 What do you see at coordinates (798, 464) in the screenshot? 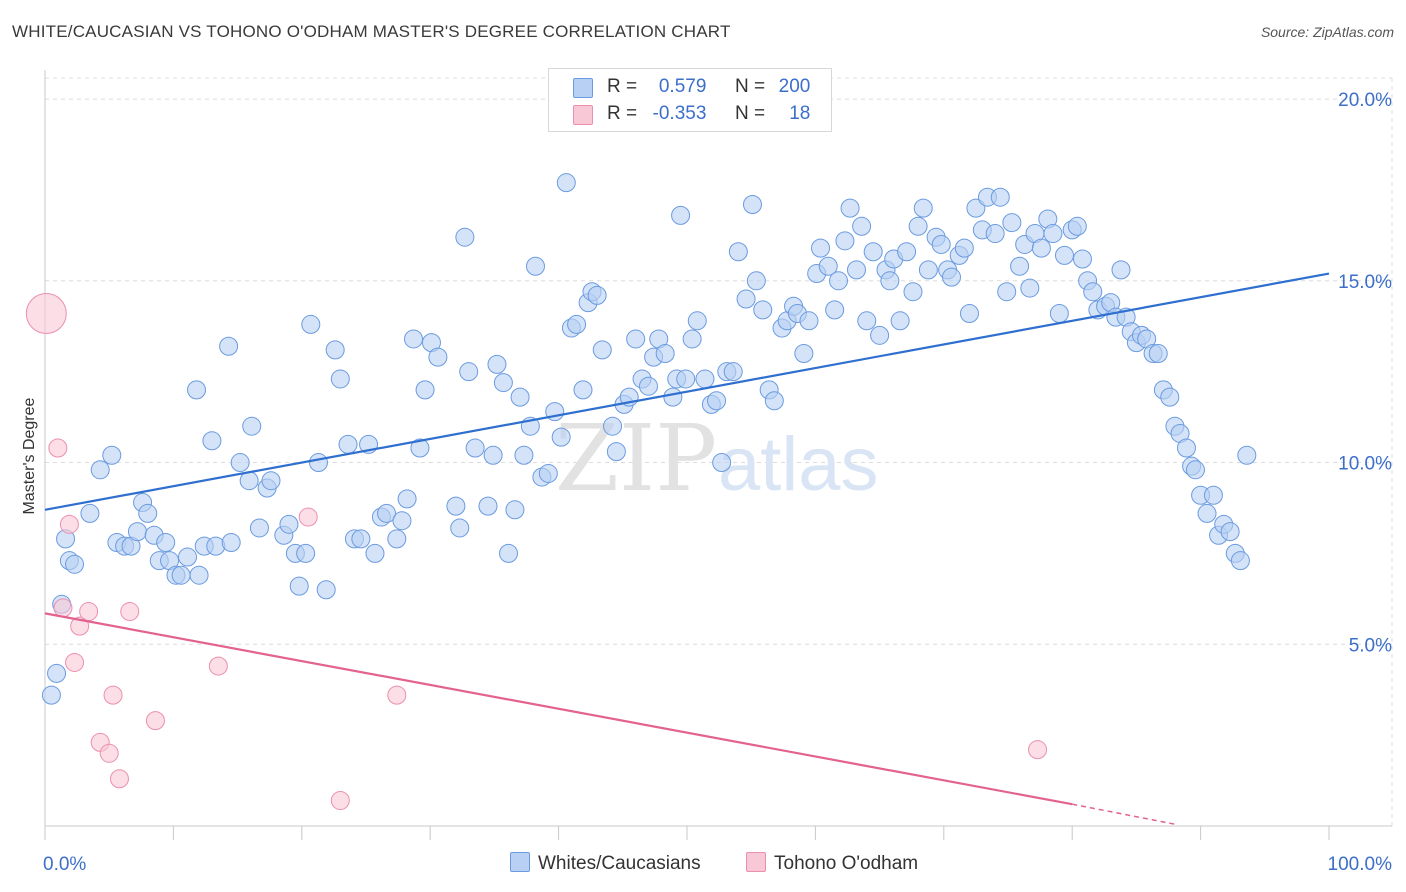
I see `watermark-atlas: atlas` at bounding box center [798, 464].